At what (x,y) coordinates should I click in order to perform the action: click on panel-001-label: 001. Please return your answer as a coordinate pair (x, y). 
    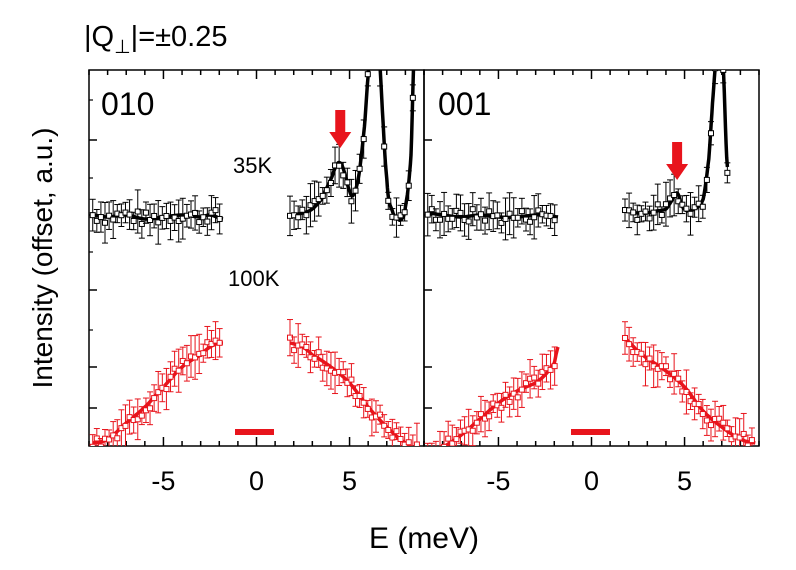
    Looking at the image, I should click on (464, 104).